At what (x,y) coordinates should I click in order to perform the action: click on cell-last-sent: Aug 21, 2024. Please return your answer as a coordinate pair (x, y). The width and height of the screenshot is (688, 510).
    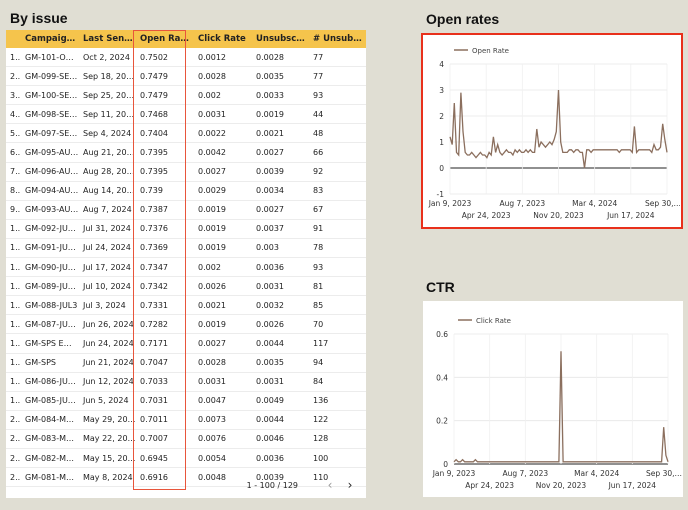
    Looking at the image, I should click on (107, 152).